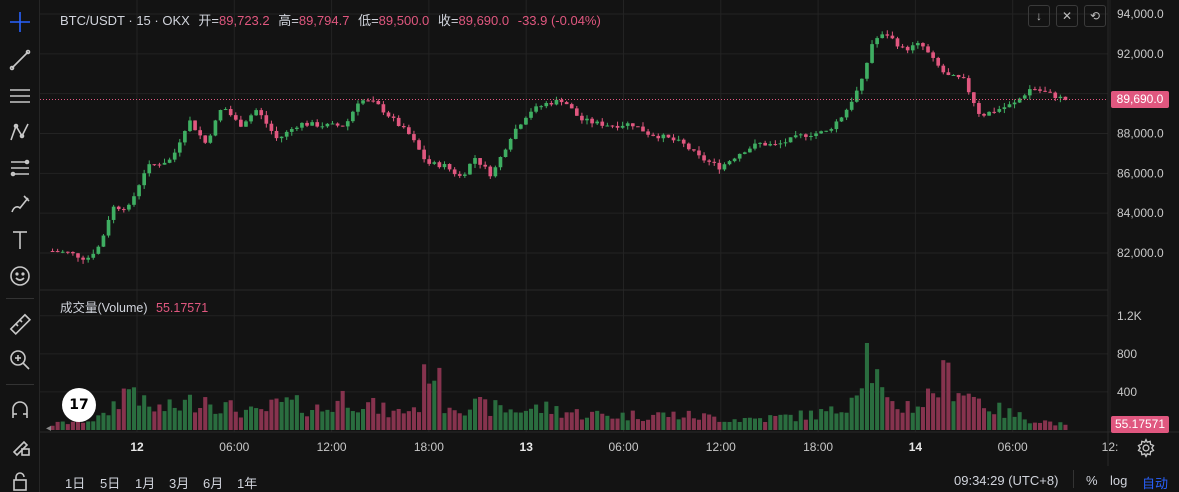  Describe the element at coordinates (1129, 354) in the screenshot. I see `volume-axis: 1.2K 800 400` at that location.